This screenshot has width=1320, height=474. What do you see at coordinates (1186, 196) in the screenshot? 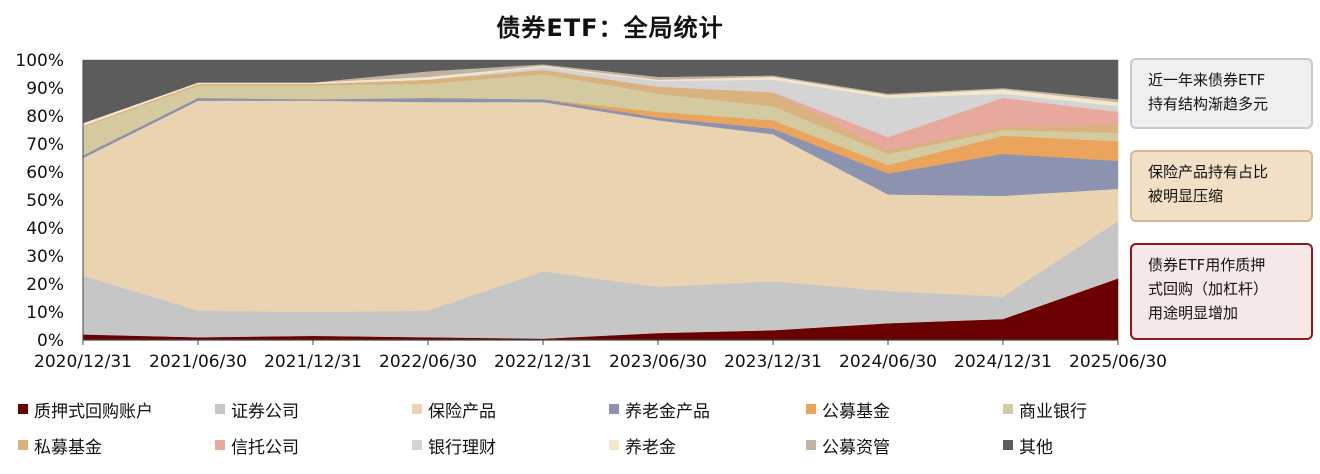
I see `callout-2-line-2: 被明显压缩` at bounding box center [1186, 196].